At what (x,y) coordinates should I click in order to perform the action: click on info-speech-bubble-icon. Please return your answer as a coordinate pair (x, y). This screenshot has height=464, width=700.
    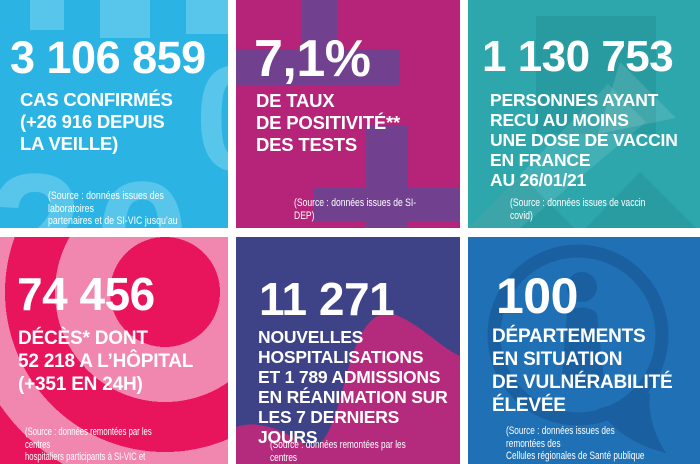
    Looking at the image, I should click on (578, 348).